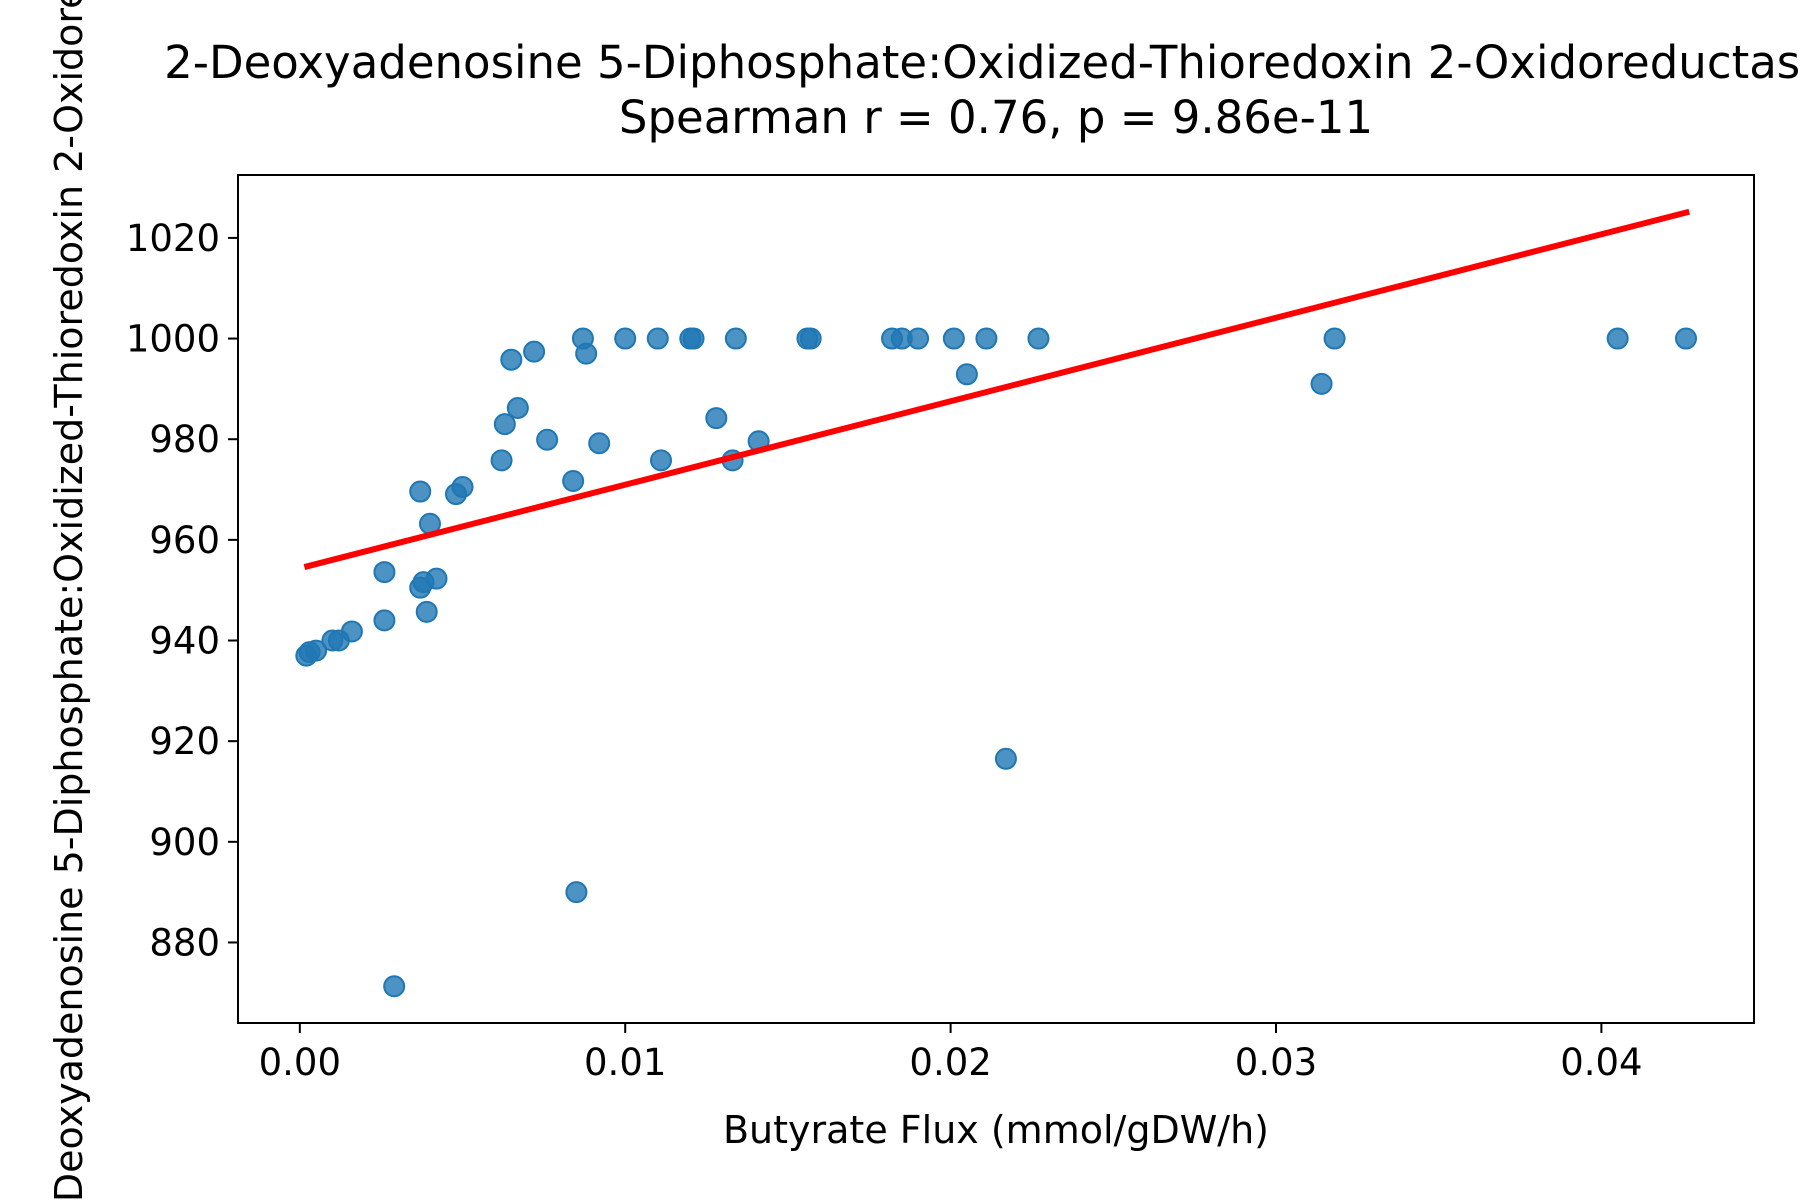 This screenshot has height=1200, width=1800. I want to click on x-tick-label: 0.01, so click(625, 1062).